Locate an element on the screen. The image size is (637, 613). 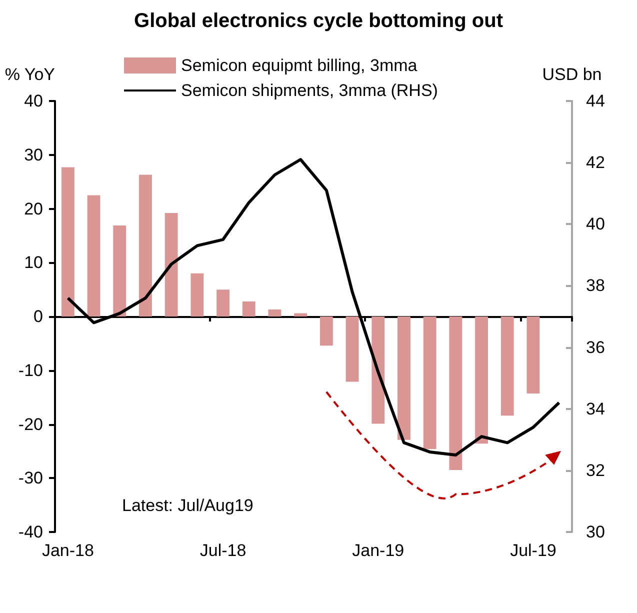
y2-tick-label: 38 is located at coordinates (595, 286).